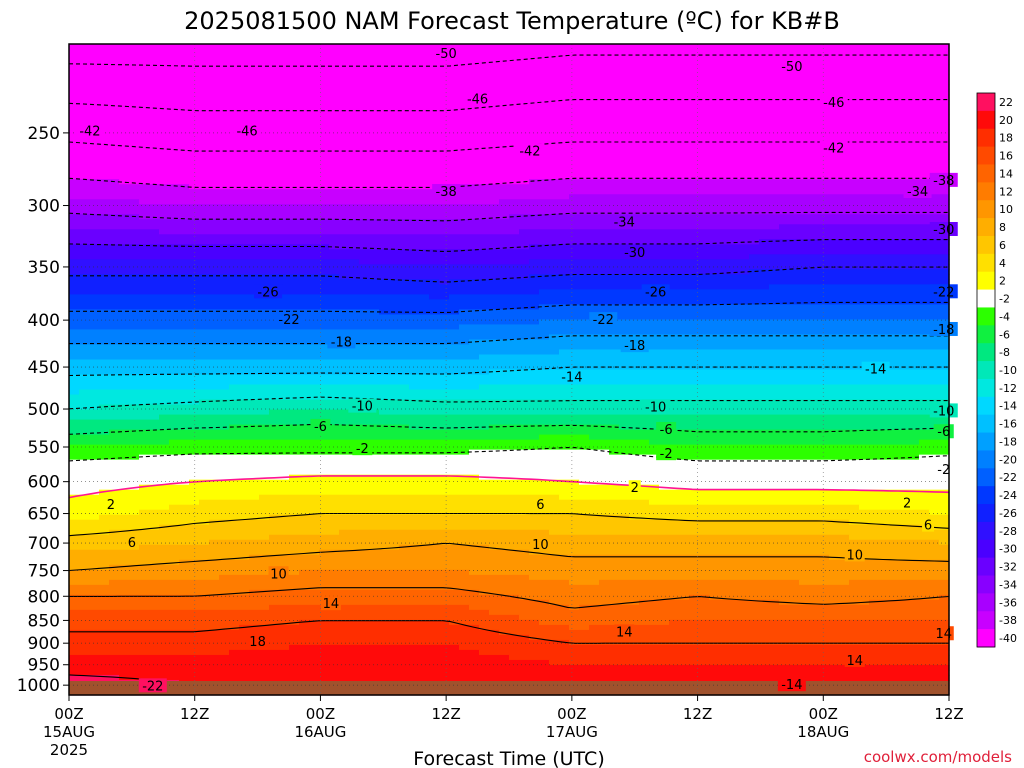  What do you see at coordinates (44, 572) in the screenshot?
I see `y-tick-label: 750` at bounding box center [44, 572].